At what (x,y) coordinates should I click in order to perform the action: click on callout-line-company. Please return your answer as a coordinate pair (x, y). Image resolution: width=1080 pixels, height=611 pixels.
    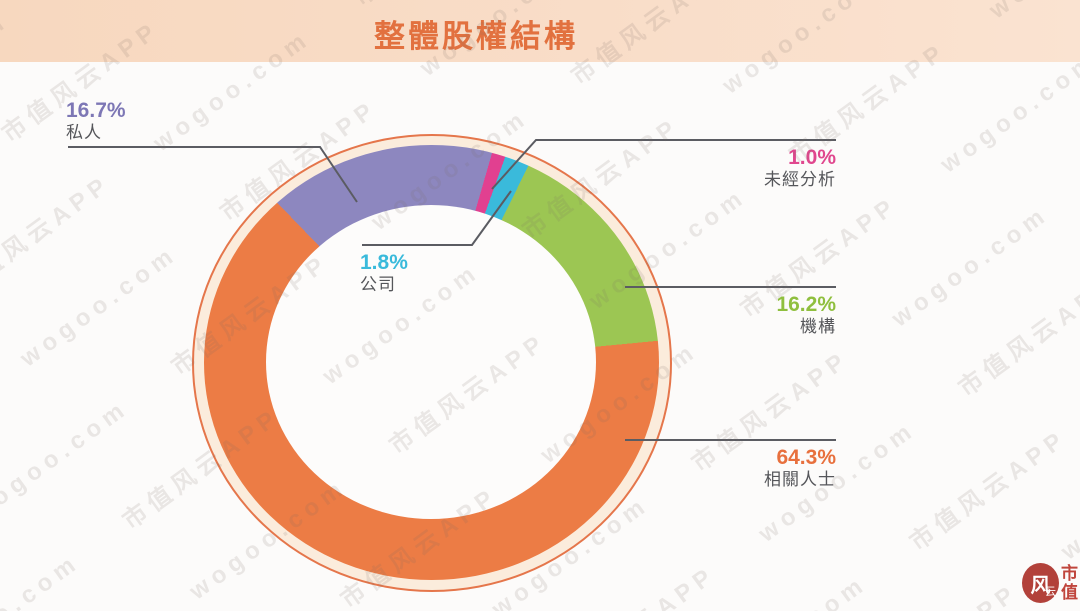
    Looking at the image, I should click on (437, 218).